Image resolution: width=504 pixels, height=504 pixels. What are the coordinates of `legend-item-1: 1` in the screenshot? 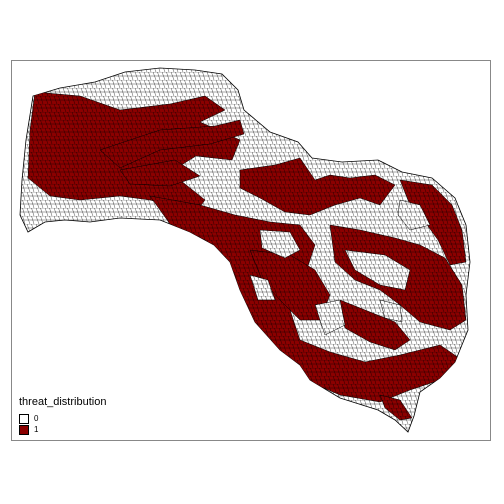 It's located at (28, 429).